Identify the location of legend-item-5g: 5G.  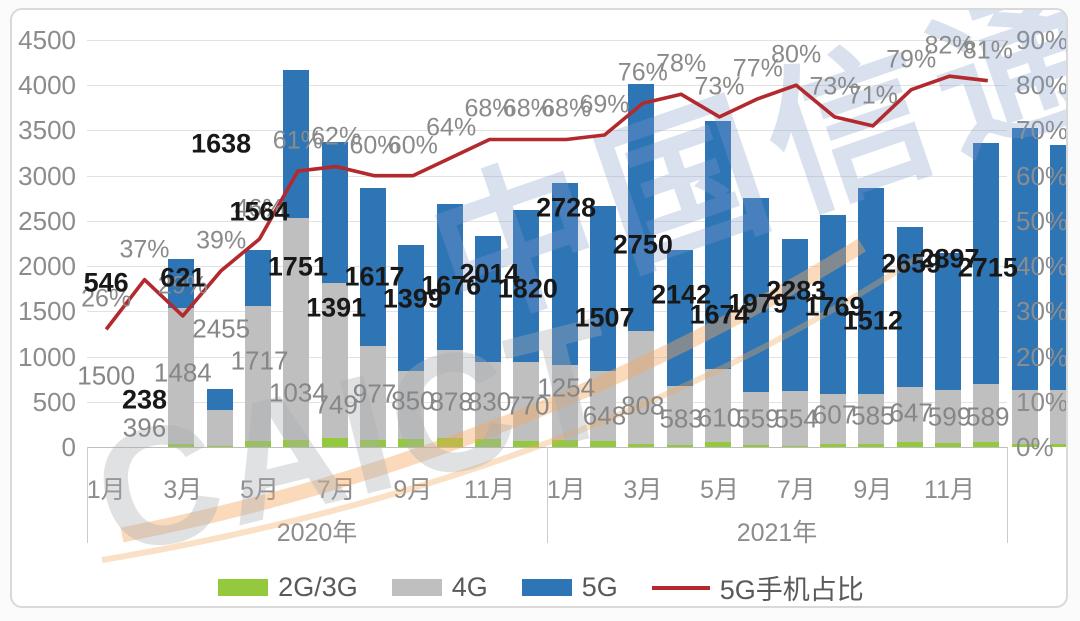
(569, 587).